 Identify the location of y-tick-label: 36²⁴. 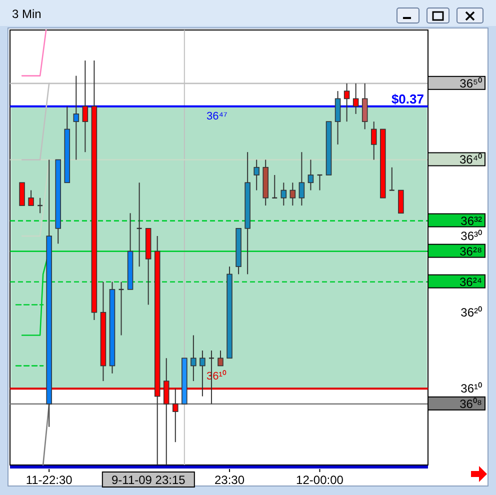
(471, 281).